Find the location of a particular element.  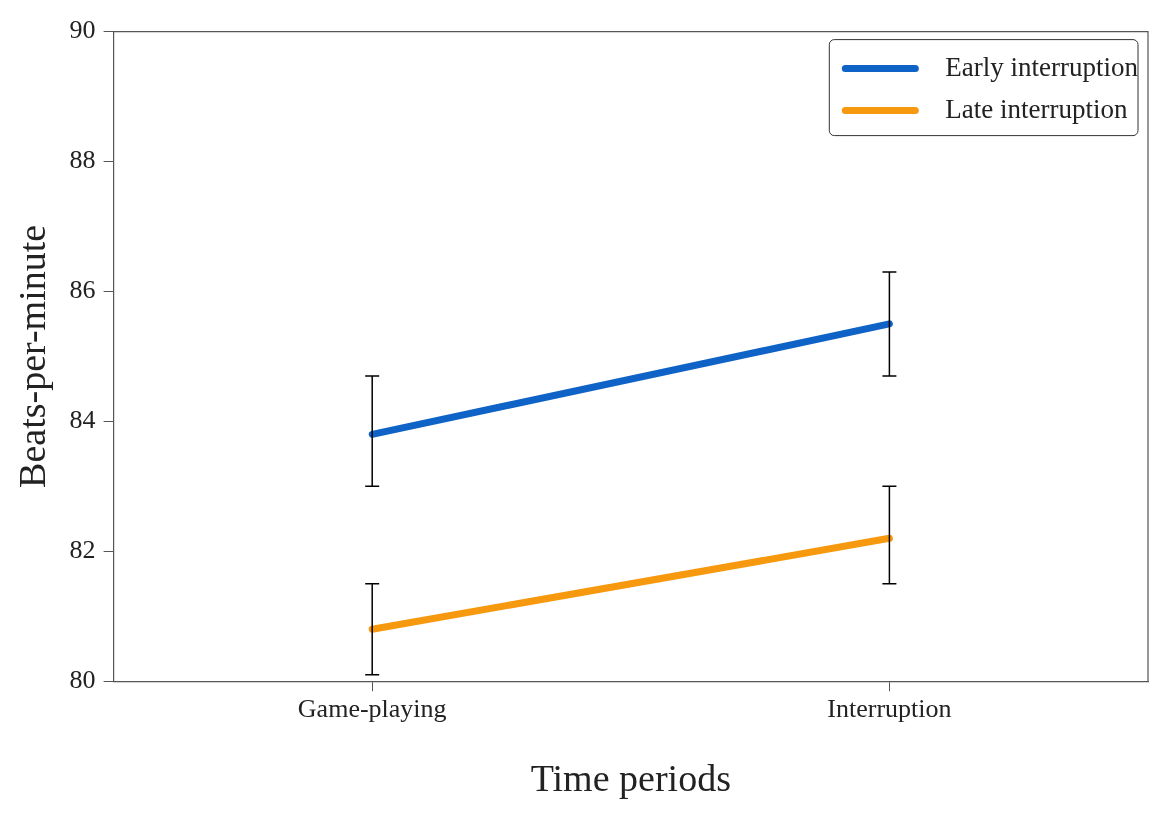

y-tick-label: 90 is located at coordinates (82, 30).